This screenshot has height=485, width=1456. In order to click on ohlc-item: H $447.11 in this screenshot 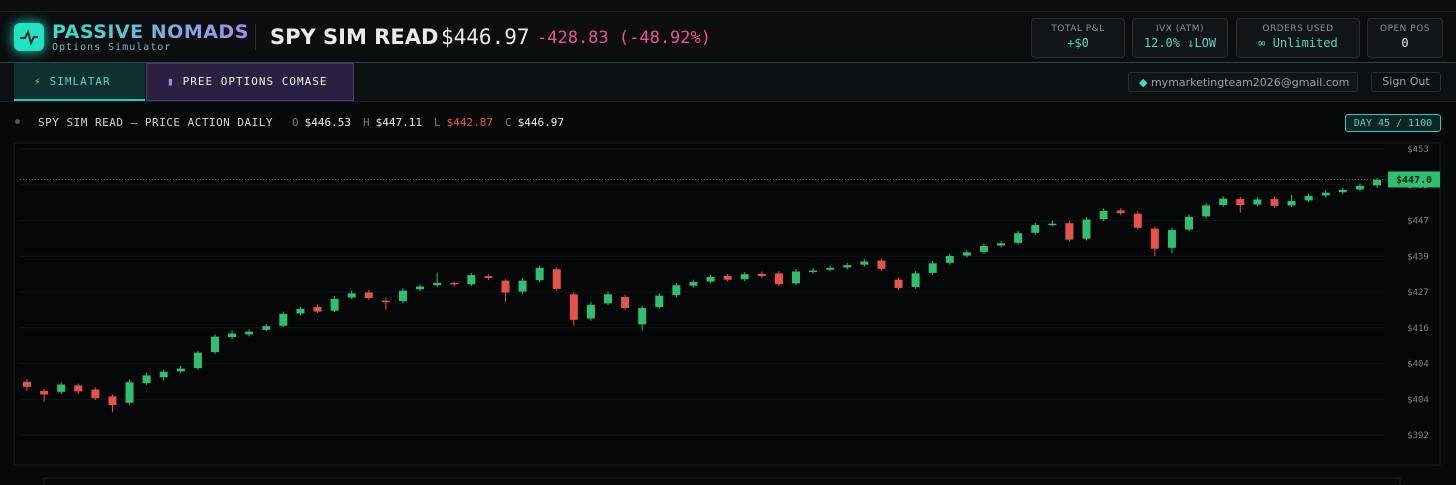, I will do `click(392, 122)`.